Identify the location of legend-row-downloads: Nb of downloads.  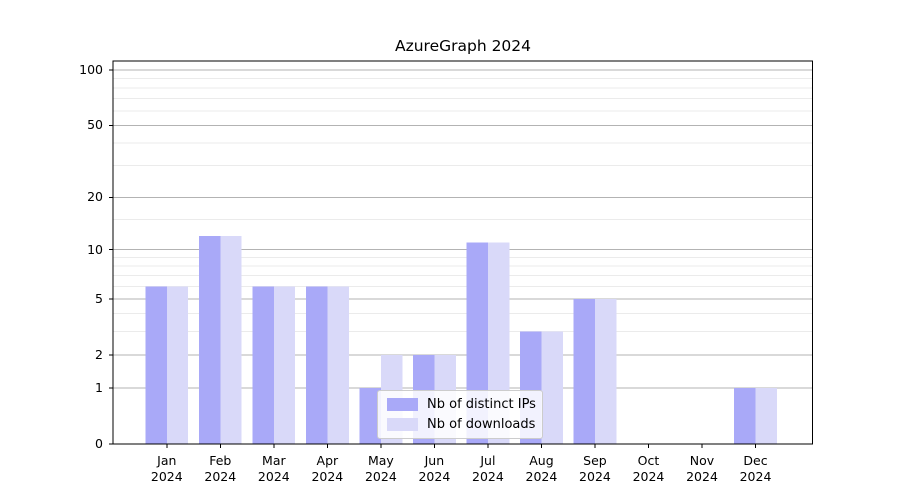
(461, 424).